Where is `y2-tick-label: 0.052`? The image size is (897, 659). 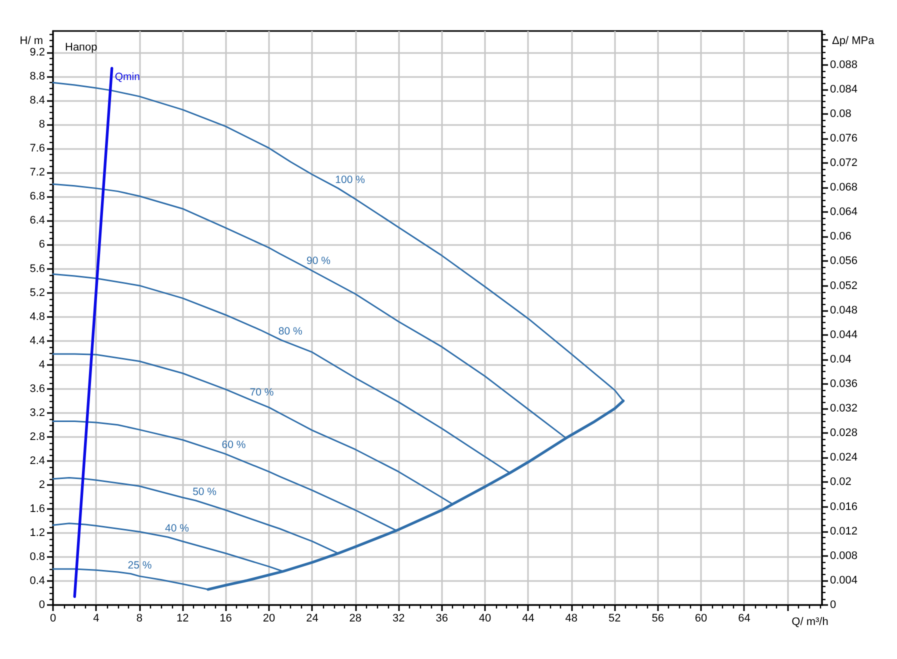
y2-tick-label: 0.052 is located at coordinates (844, 286).